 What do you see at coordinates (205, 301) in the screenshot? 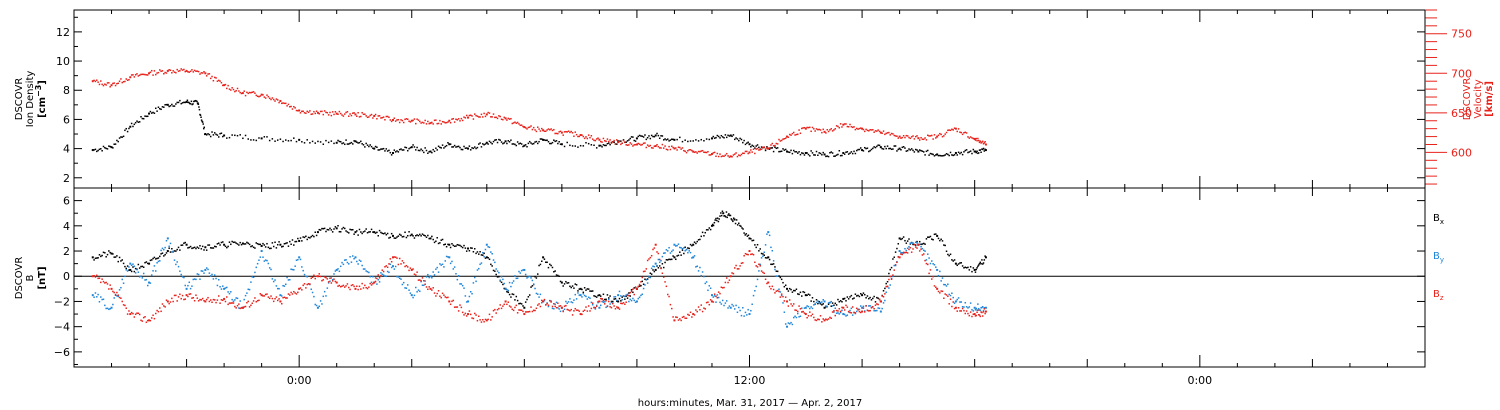
I see `bz-point` at bounding box center [205, 301].